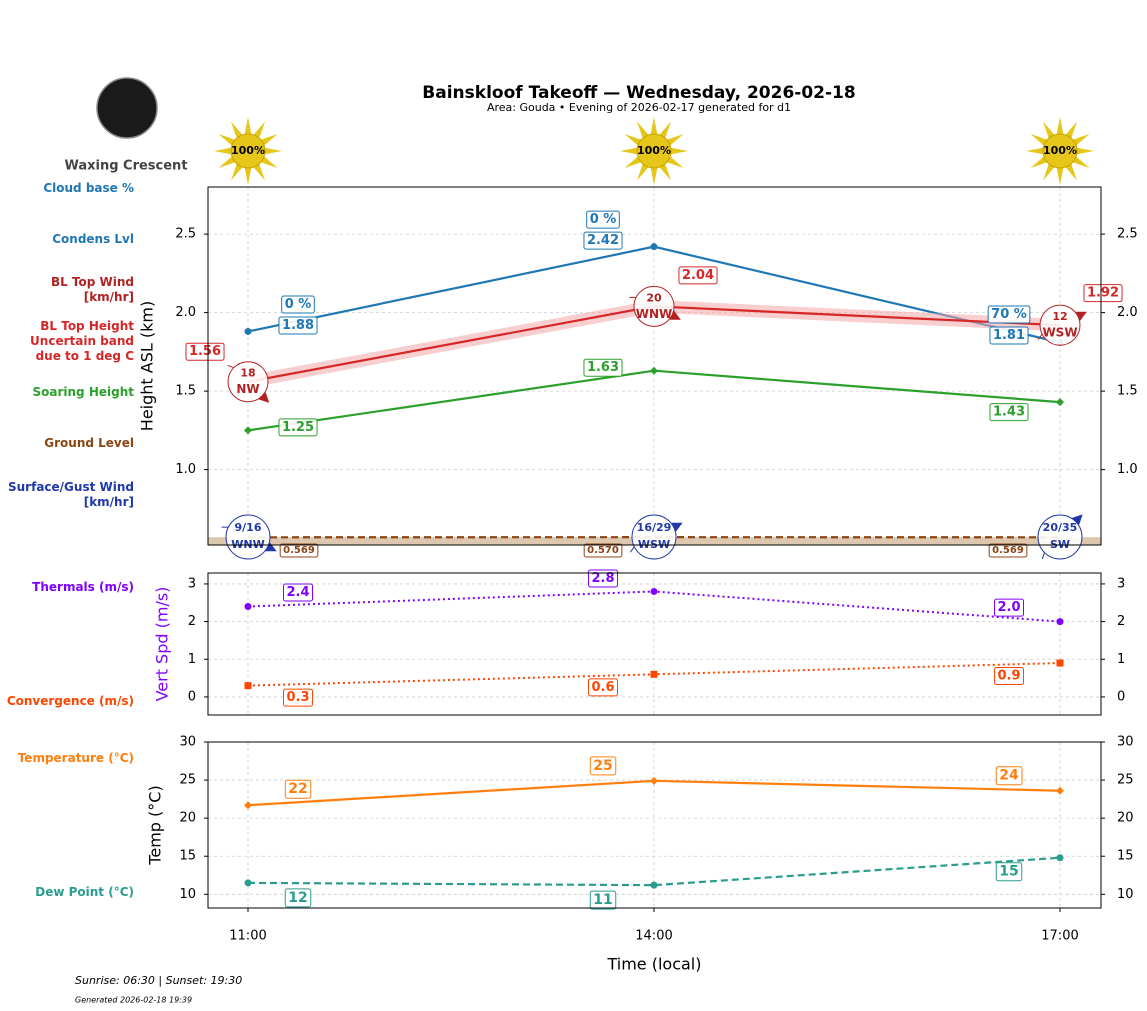  I want to click on data-label: 15, so click(1008, 872).